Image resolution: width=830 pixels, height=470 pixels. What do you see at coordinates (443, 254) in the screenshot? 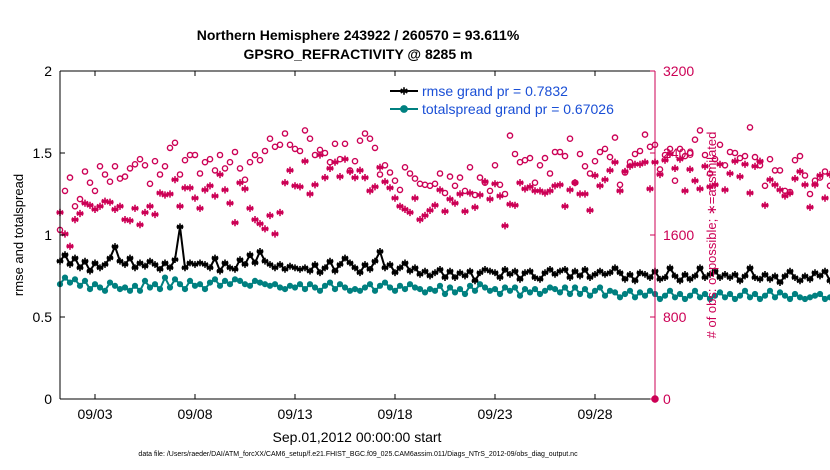
I see `series-rmse` at bounding box center [443, 254].